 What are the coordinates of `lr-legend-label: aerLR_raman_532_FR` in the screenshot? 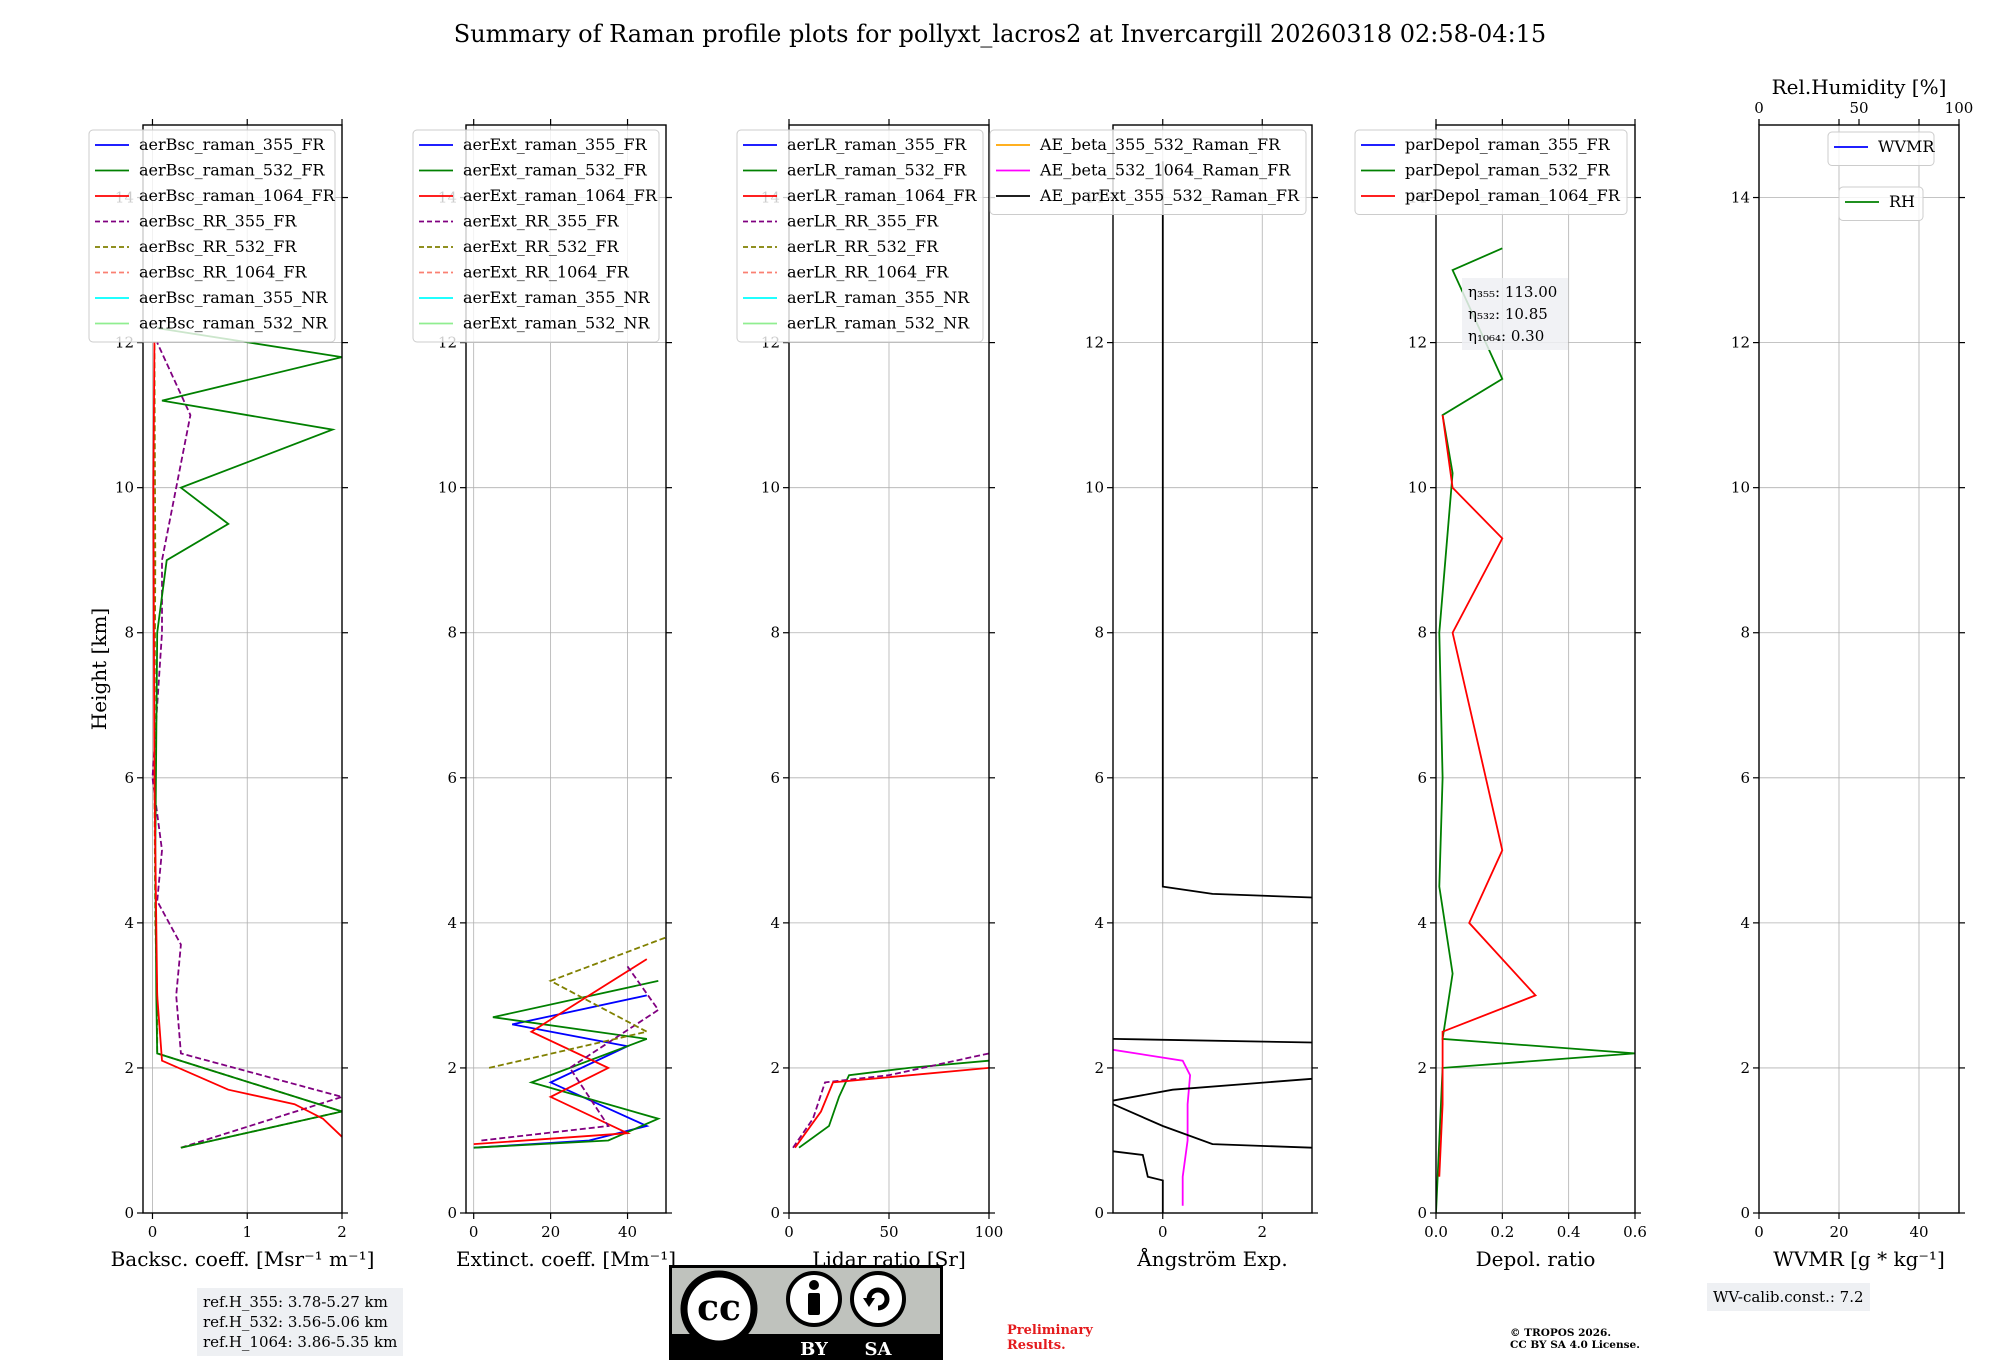 It's located at (877, 170).